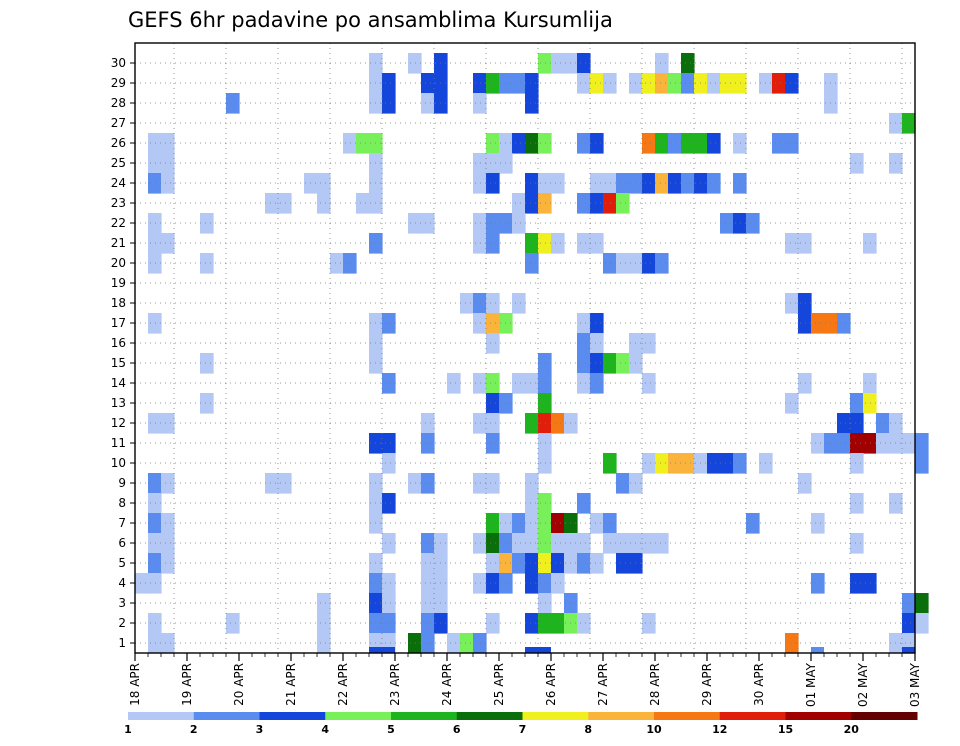 The height and width of the screenshot is (746, 960). I want to click on legend-label: 7, so click(523, 729).